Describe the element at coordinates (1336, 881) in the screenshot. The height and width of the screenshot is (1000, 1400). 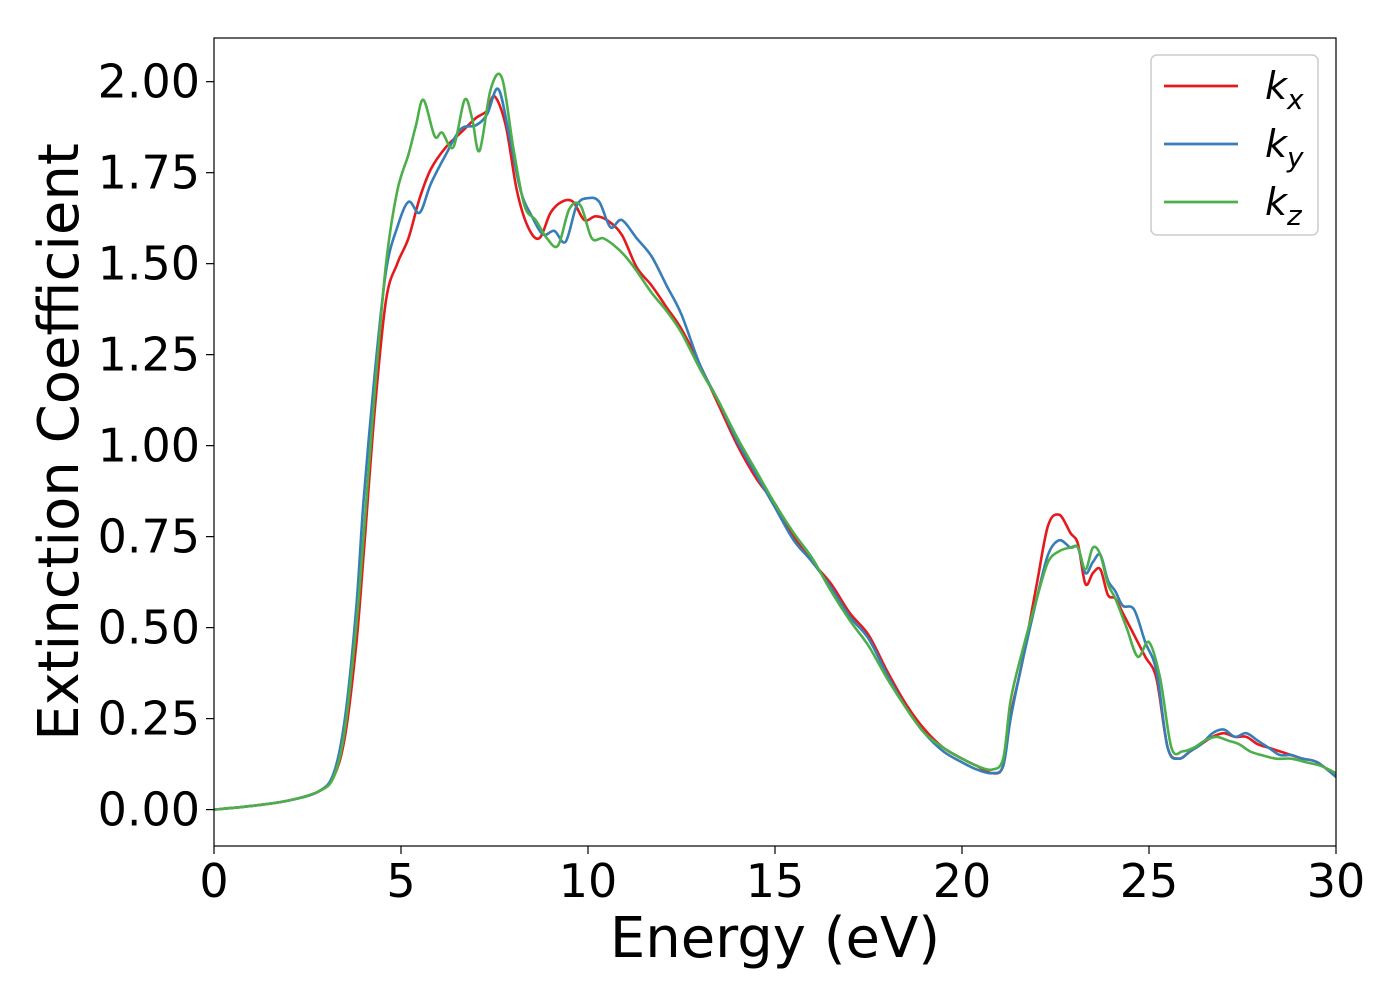
I see `x-tick-label: 30` at that location.